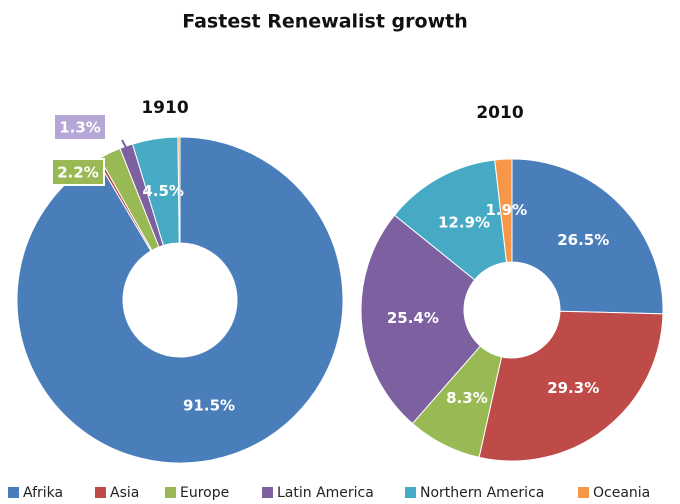  I want to click on value-label: 26.5%, so click(583, 240).